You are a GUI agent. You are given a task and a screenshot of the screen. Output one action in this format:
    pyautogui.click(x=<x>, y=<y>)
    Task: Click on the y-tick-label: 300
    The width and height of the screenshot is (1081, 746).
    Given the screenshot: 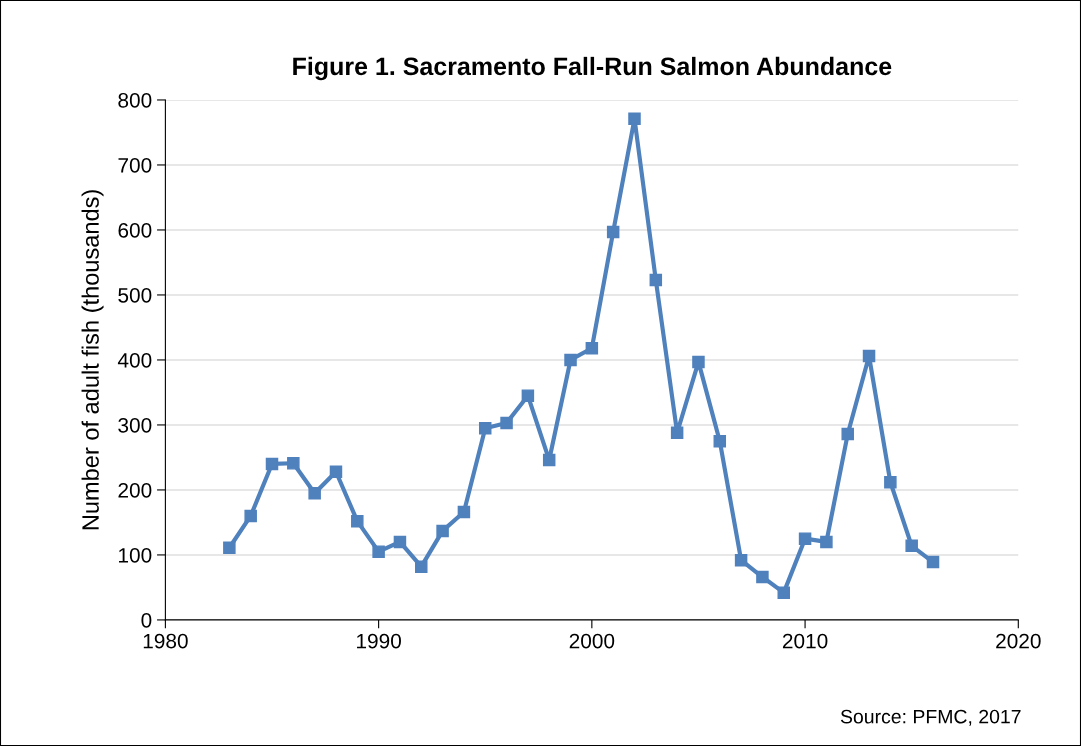 What is the action you would take?
    pyautogui.click(x=135, y=425)
    